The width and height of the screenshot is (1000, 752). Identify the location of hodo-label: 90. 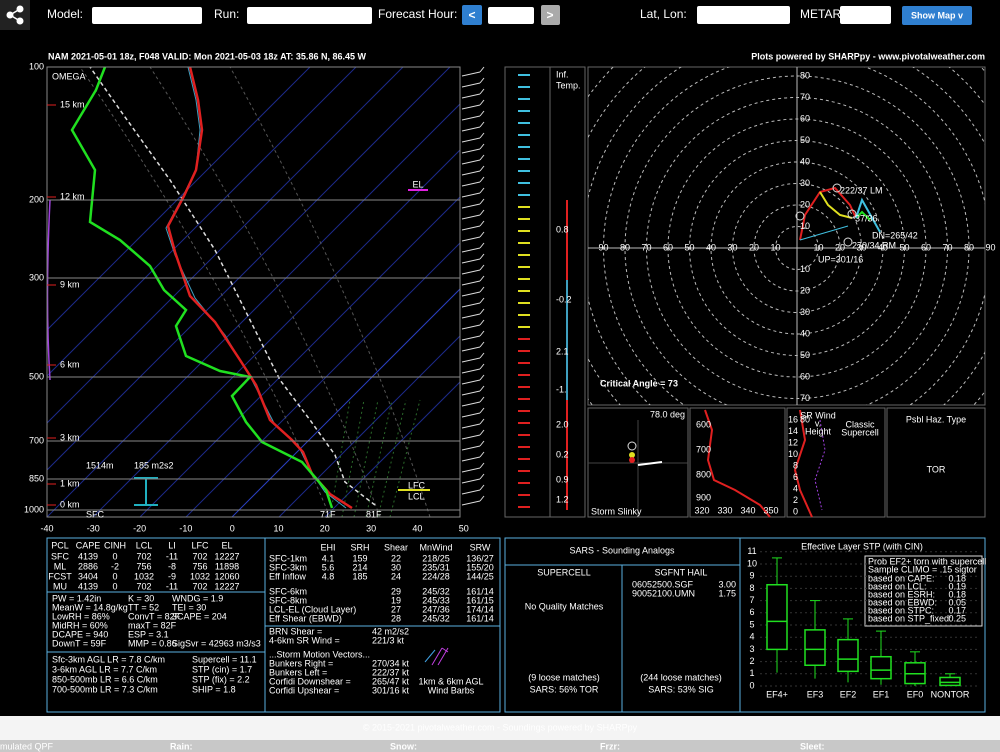
(990, 247).